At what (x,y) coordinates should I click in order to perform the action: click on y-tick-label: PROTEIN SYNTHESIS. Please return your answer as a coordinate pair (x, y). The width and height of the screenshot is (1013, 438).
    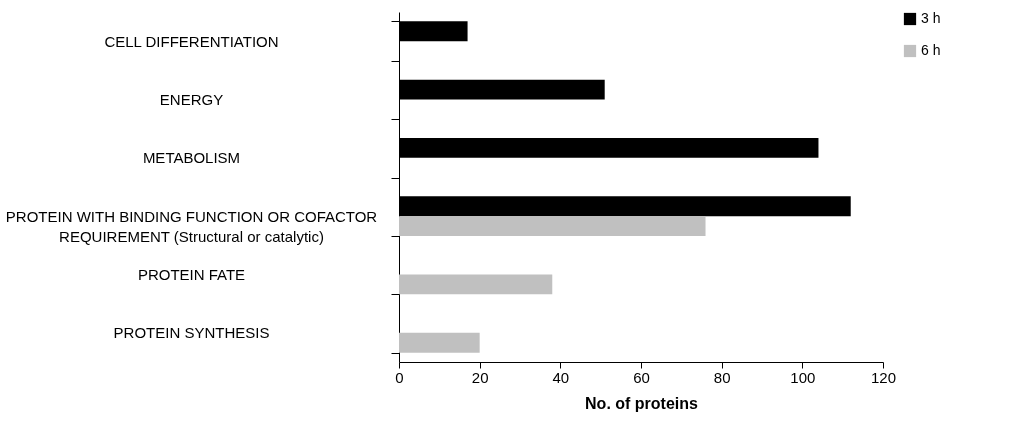
    Looking at the image, I should click on (191, 333).